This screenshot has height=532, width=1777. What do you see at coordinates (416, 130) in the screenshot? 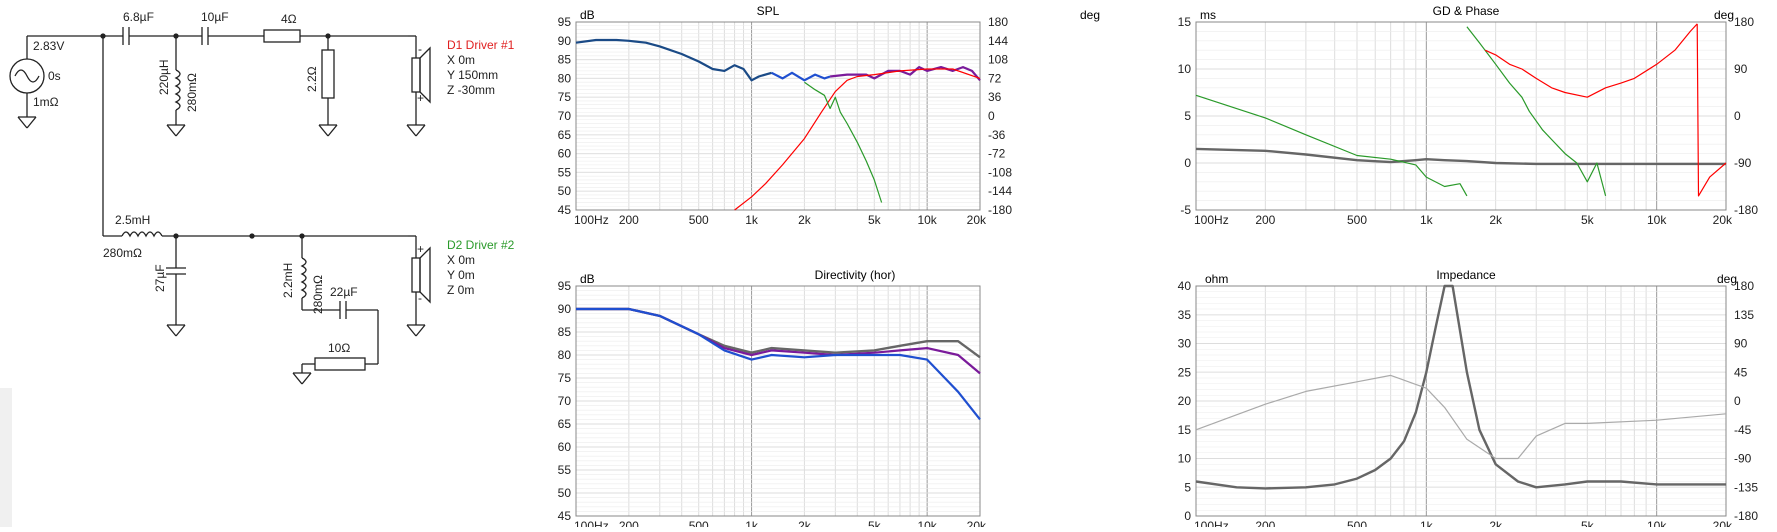
I see `ground-symbol-d1` at bounding box center [416, 130].